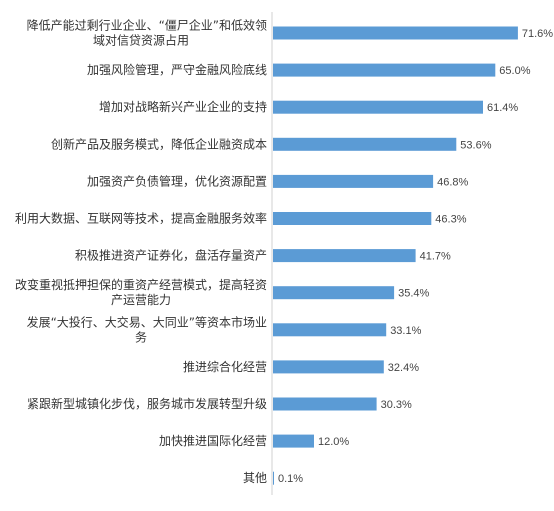 The width and height of the screenshot is (554, 511). I want to click on value-label-3: 53.6%, so click(475, 145).